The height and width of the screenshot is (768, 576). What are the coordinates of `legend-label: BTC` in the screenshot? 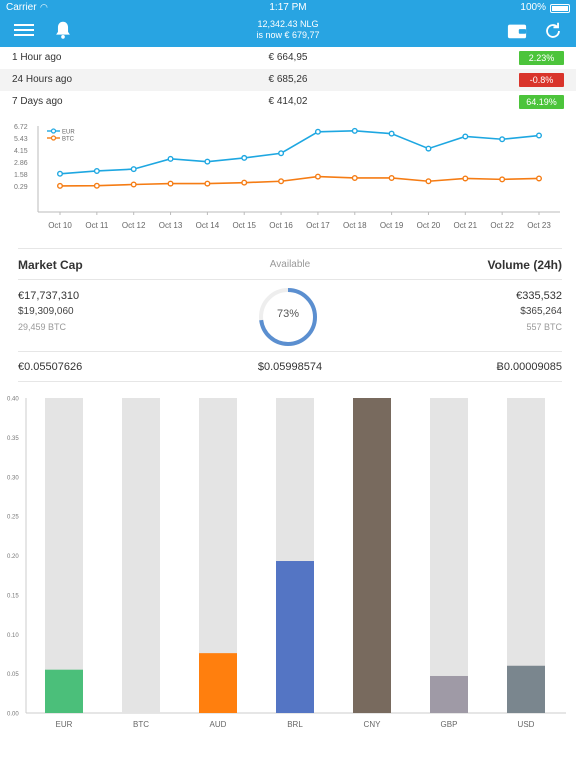 It's located at (68, 140).